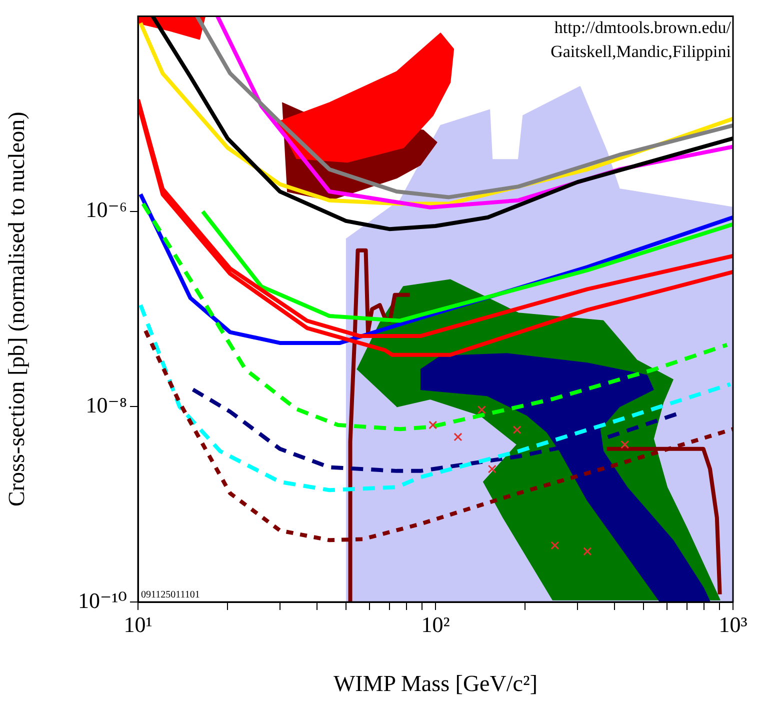 The height and width of the screenshot is (703, 757). I want to click on x-axis-title: WIMP Mass [GeV/c²], so click(435, 683).